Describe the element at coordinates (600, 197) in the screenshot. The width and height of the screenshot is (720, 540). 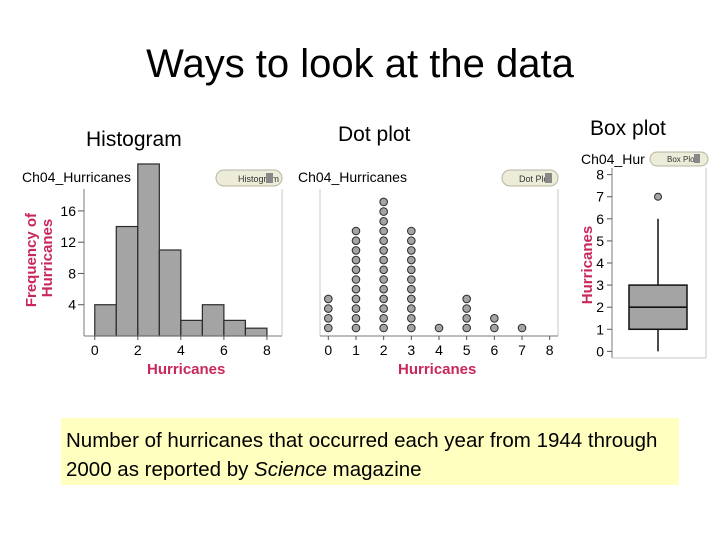
I see `boxplot-y-tick-label: 7` at that location.